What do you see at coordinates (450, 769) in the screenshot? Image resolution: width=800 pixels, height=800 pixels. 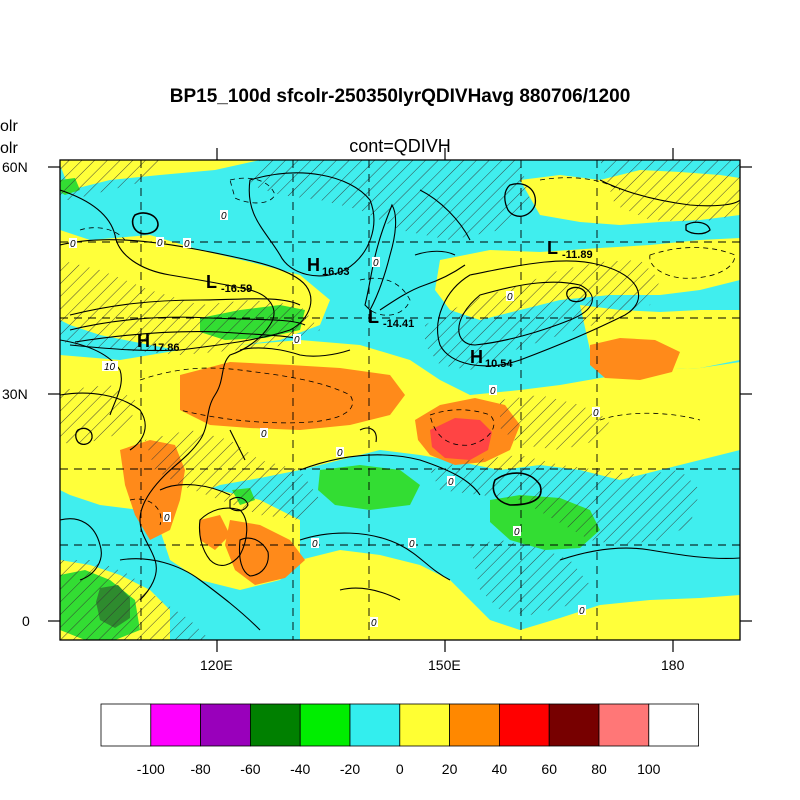 I see `colorbar-label: 20` at bounding box center [450, 769].